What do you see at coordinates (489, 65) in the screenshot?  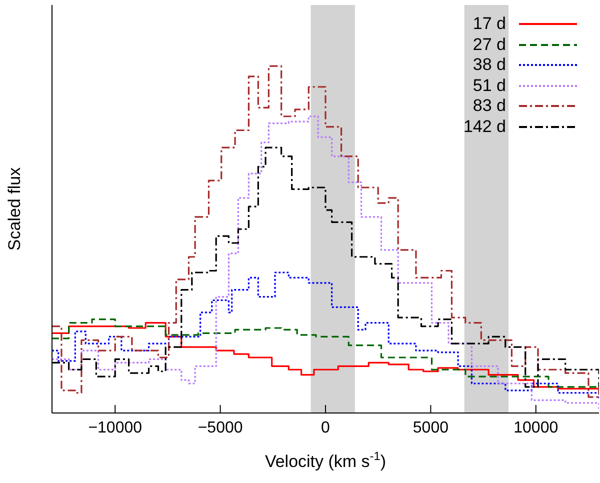 I see `legend-label: 38 d` at bounding box center [489, 65].